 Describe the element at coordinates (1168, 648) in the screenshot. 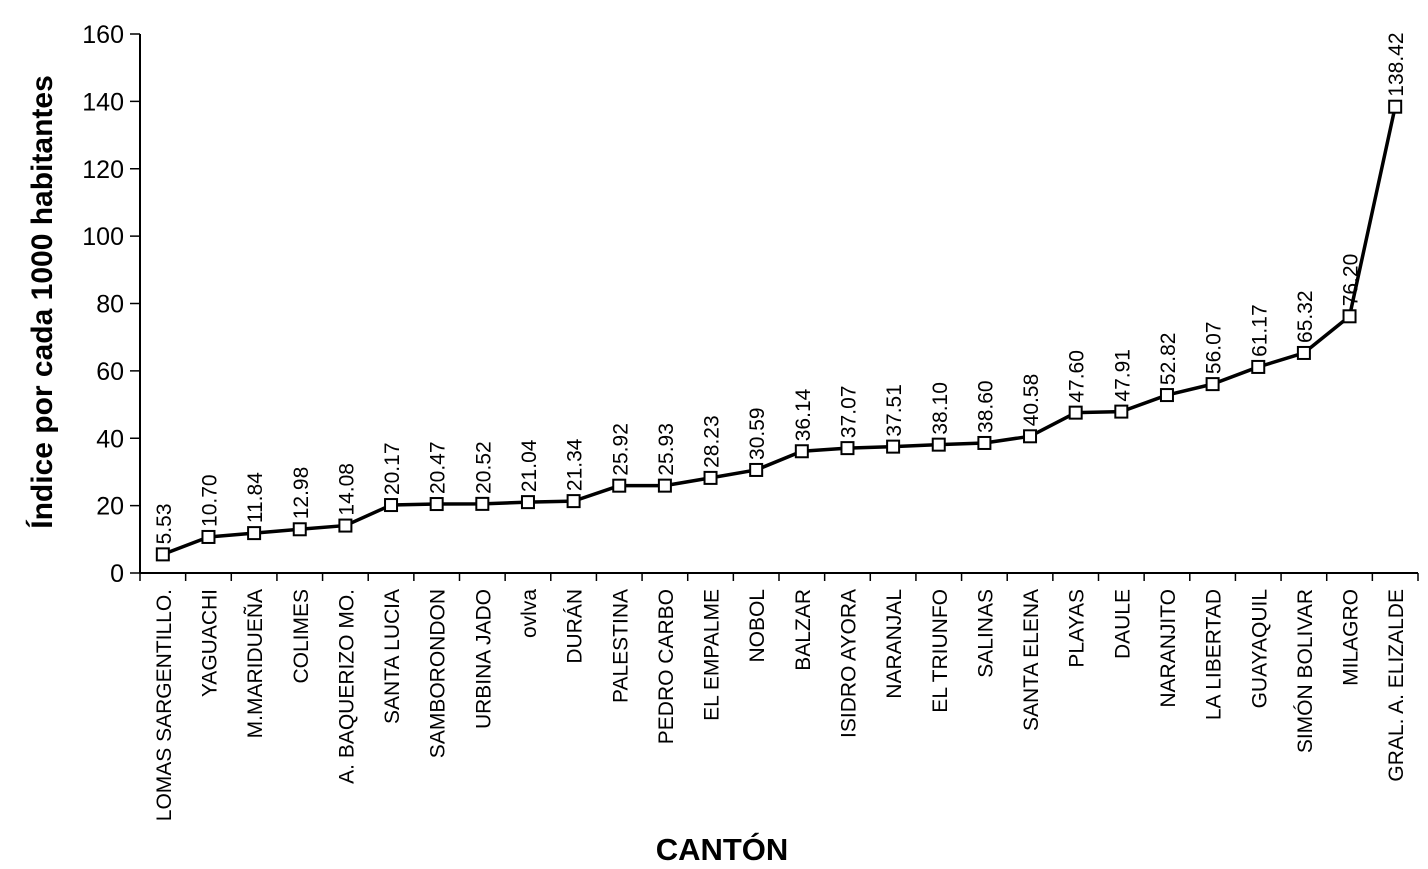

I see `x-tick-label: NARANJITO` at that location.